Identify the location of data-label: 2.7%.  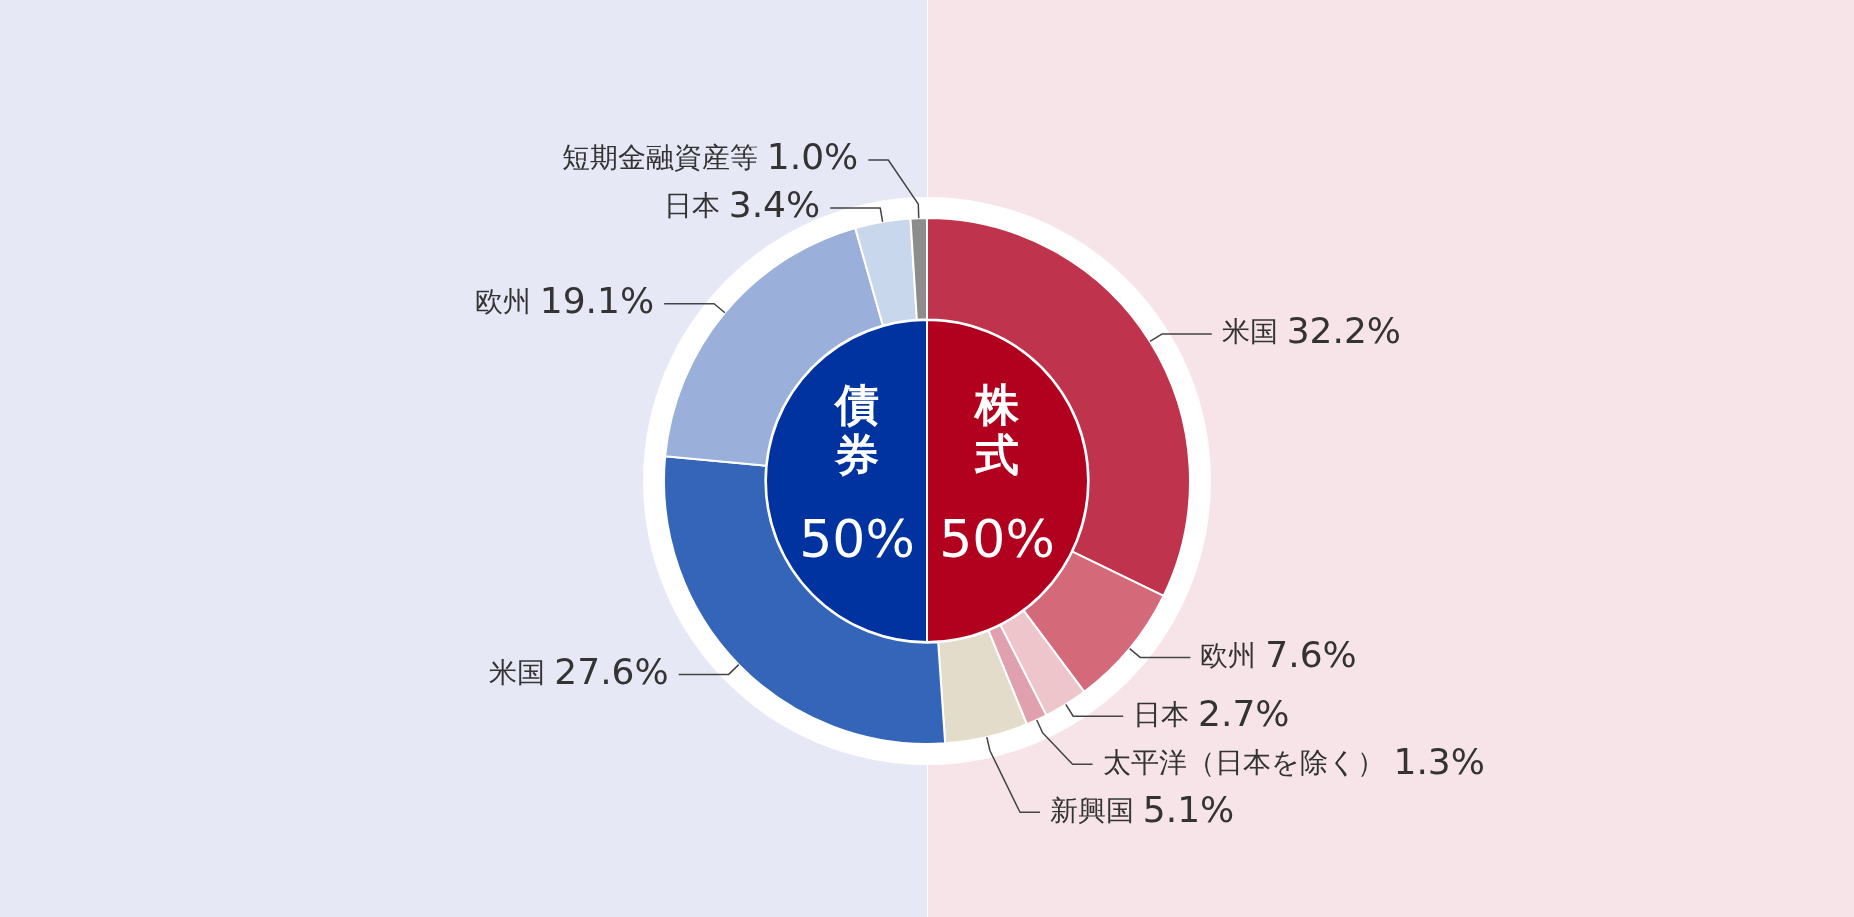
(1244, 713).